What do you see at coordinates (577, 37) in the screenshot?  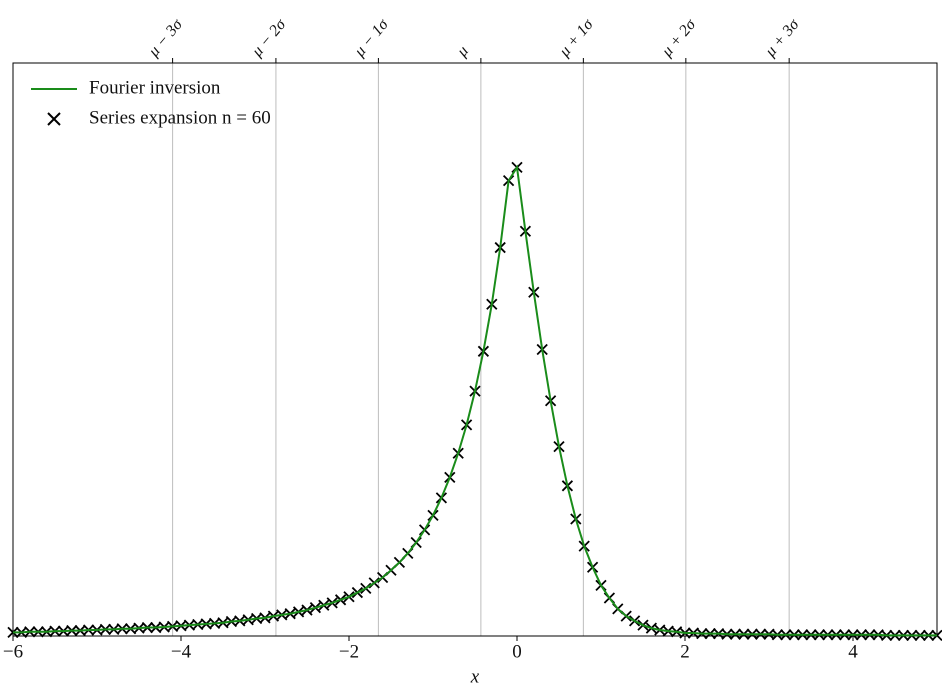 I see `top-tick-label: μ + 1σ` at bounding box center [577, 37].